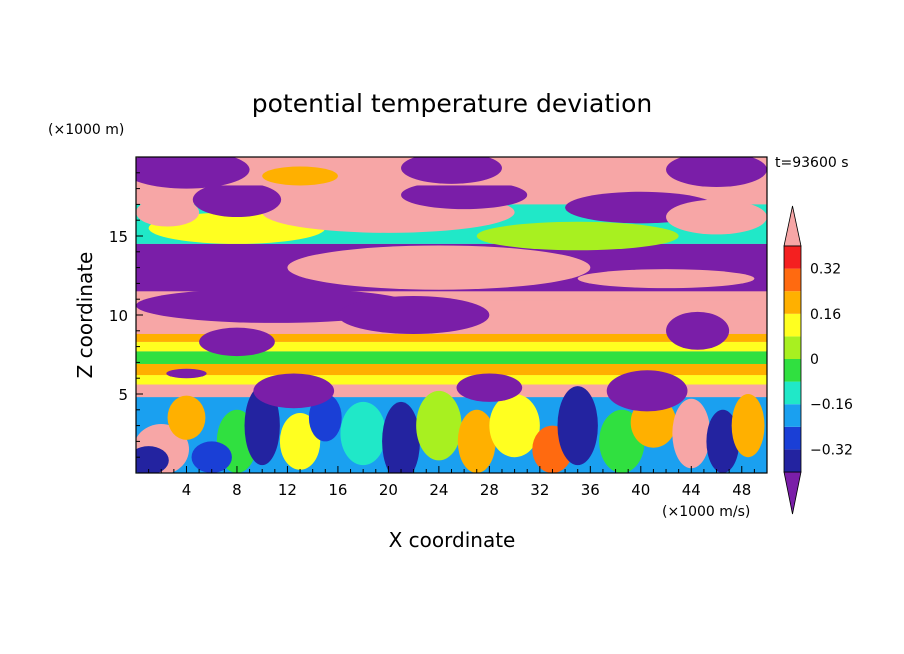 This screenshot has width=904, height=654. I want to click on x-tick-label: 4, so click(187, 490).